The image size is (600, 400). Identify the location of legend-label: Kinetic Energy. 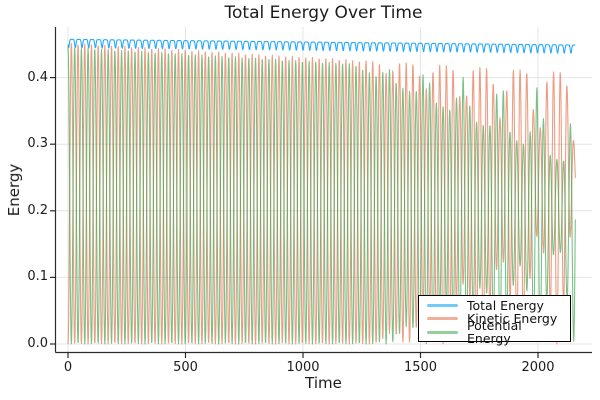
(512, 318).